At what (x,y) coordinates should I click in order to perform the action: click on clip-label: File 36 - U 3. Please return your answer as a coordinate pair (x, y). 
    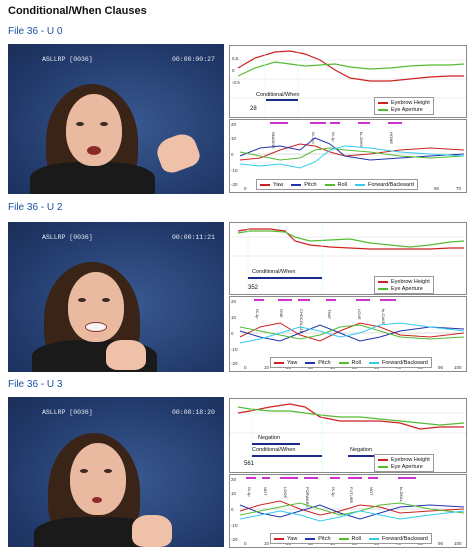
    Looking at the image, I should click on (35, 384).